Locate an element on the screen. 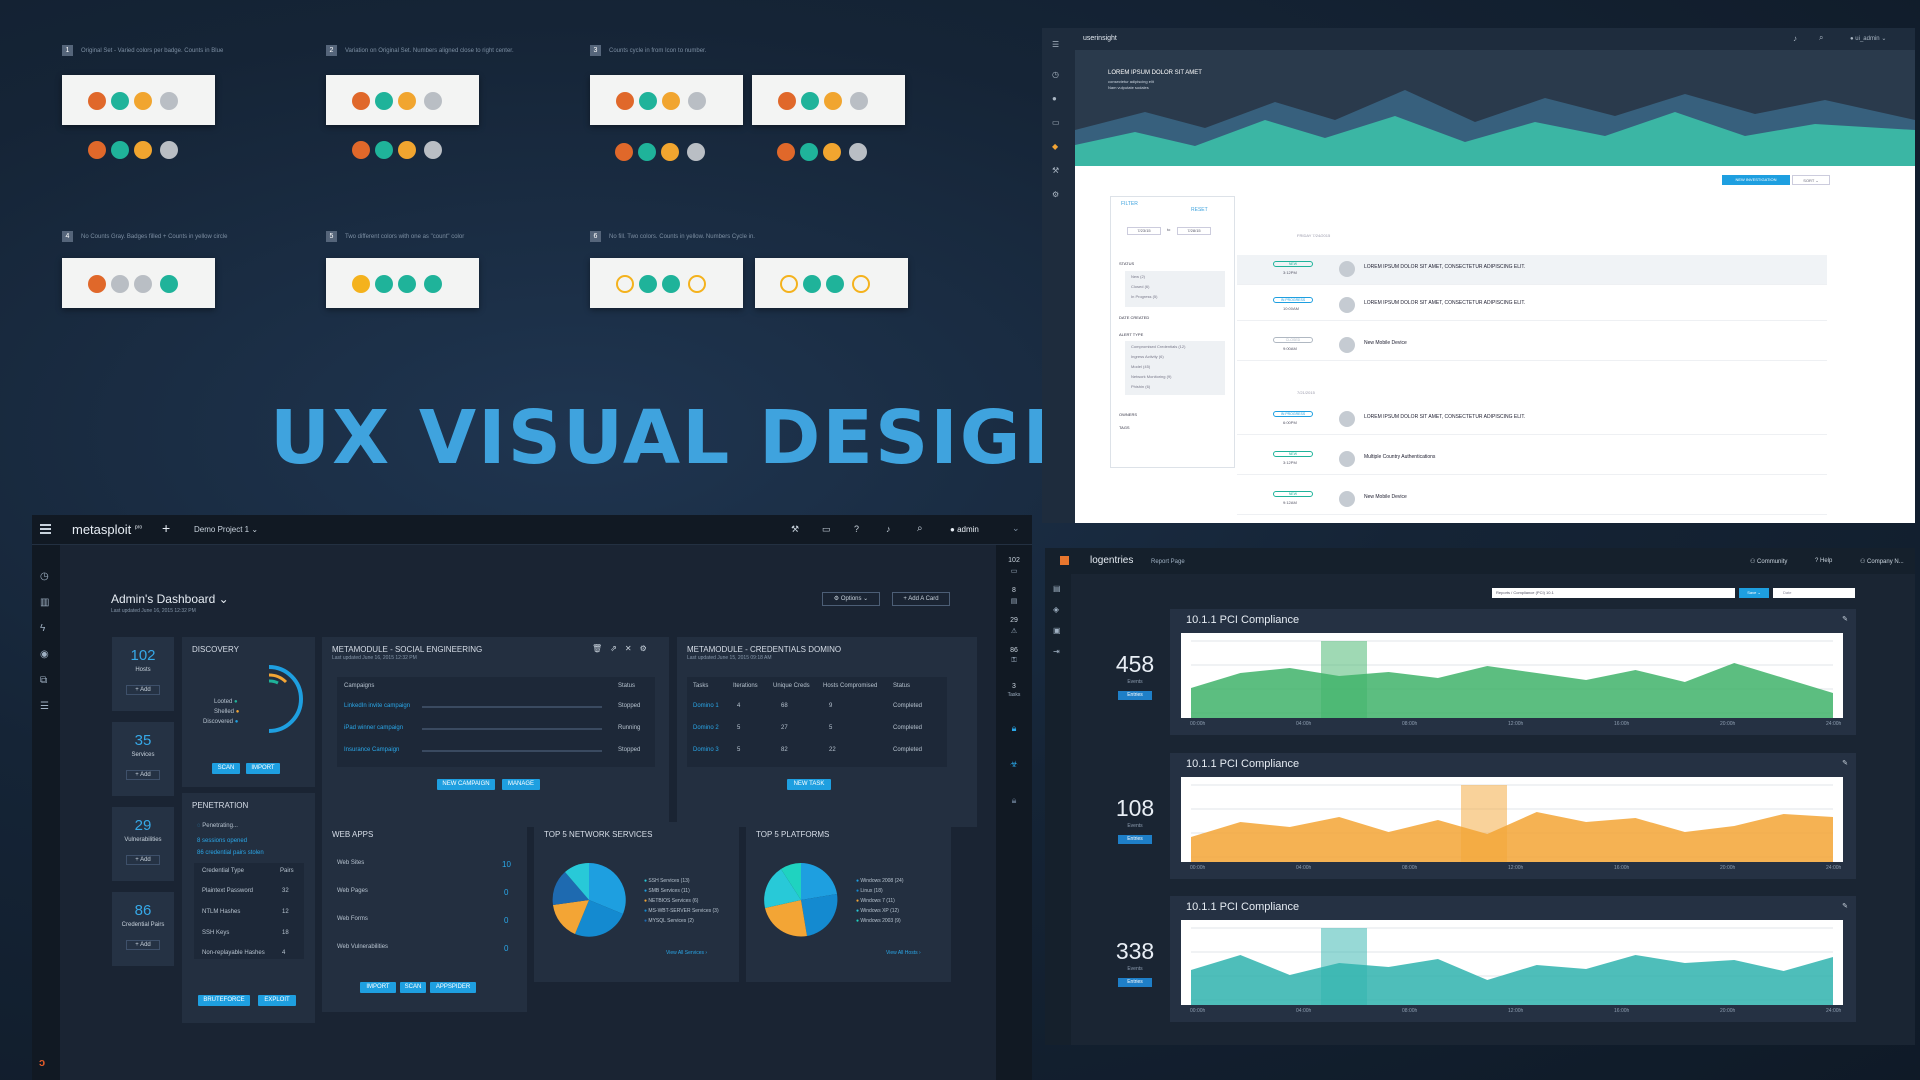 This screenshot has width=1920, height=1080. alert-type-section: ALERT TYPE is located at coordinates (1131, 334).